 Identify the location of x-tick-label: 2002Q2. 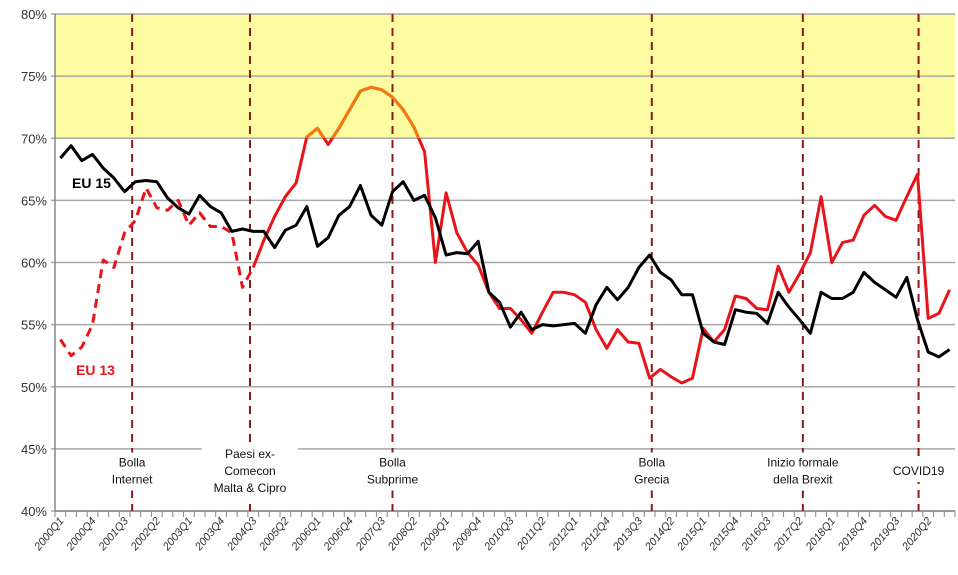
(145, 534).